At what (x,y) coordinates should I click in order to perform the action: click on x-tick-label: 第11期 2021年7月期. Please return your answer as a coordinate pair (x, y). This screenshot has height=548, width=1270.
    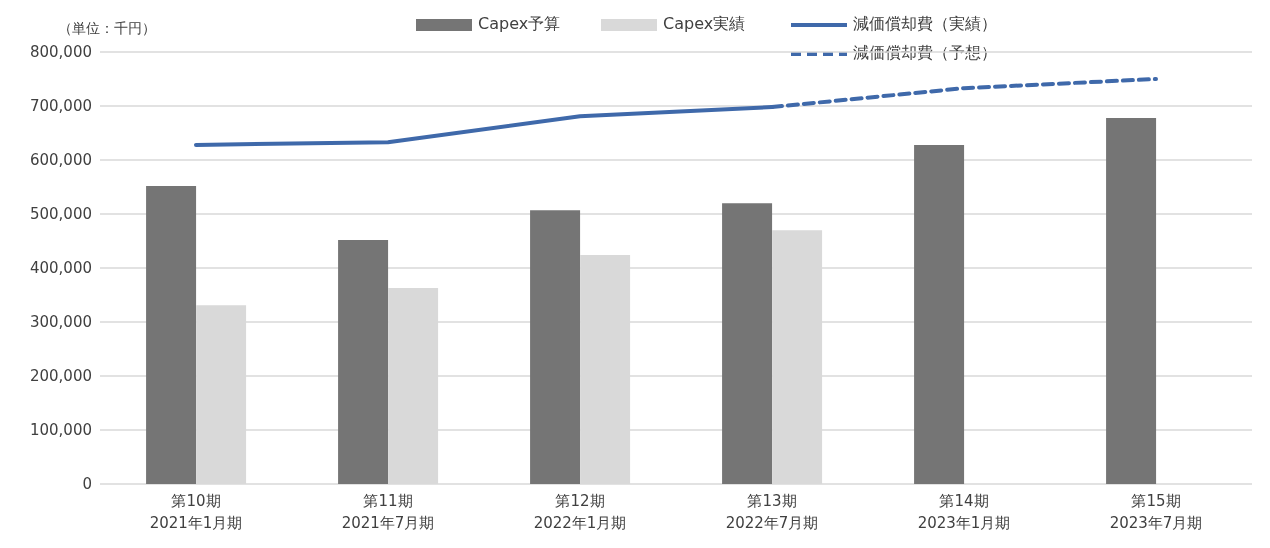
    Looking at the image, I should click on (388, 512).